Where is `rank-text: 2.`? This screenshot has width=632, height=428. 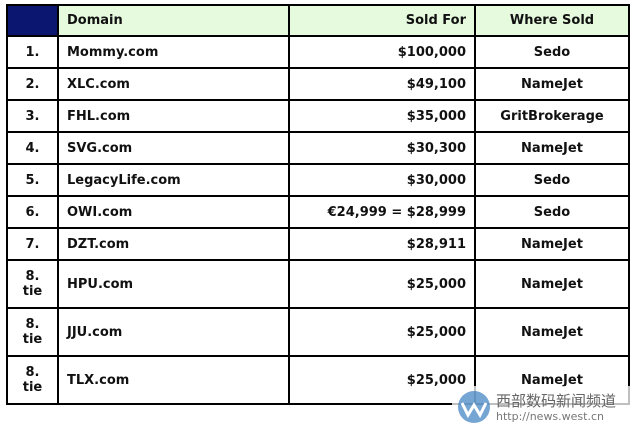 rank-text: 2. is located at coordinates (32, 84).